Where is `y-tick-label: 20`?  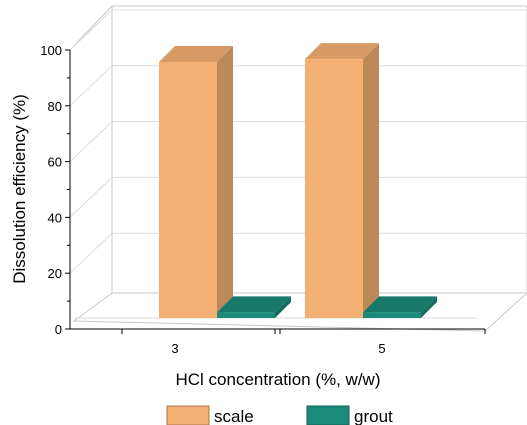 y-tick-label: 20 is located at coordinates (55, 273).